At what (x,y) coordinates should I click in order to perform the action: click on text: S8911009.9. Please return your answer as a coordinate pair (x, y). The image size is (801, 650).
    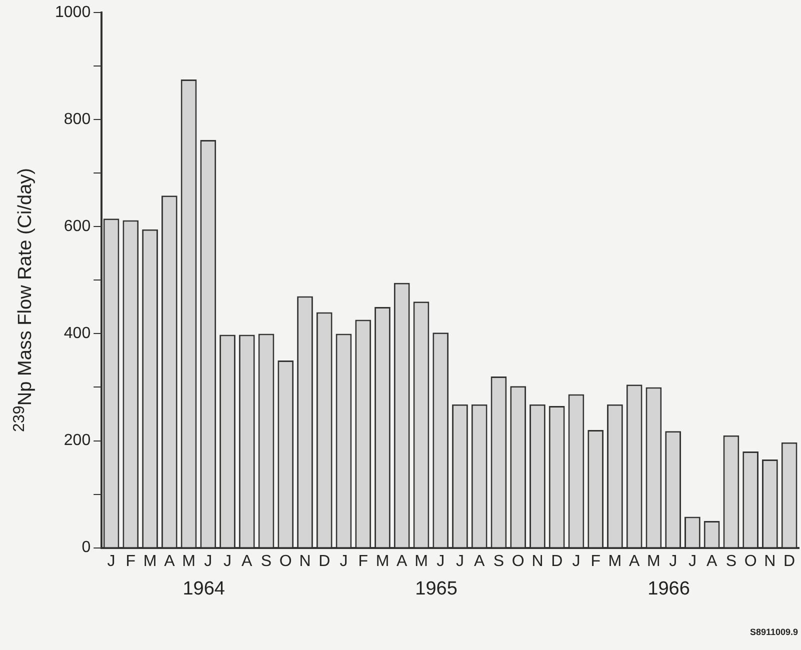
    Looking at the image, I should click on (774, 631).